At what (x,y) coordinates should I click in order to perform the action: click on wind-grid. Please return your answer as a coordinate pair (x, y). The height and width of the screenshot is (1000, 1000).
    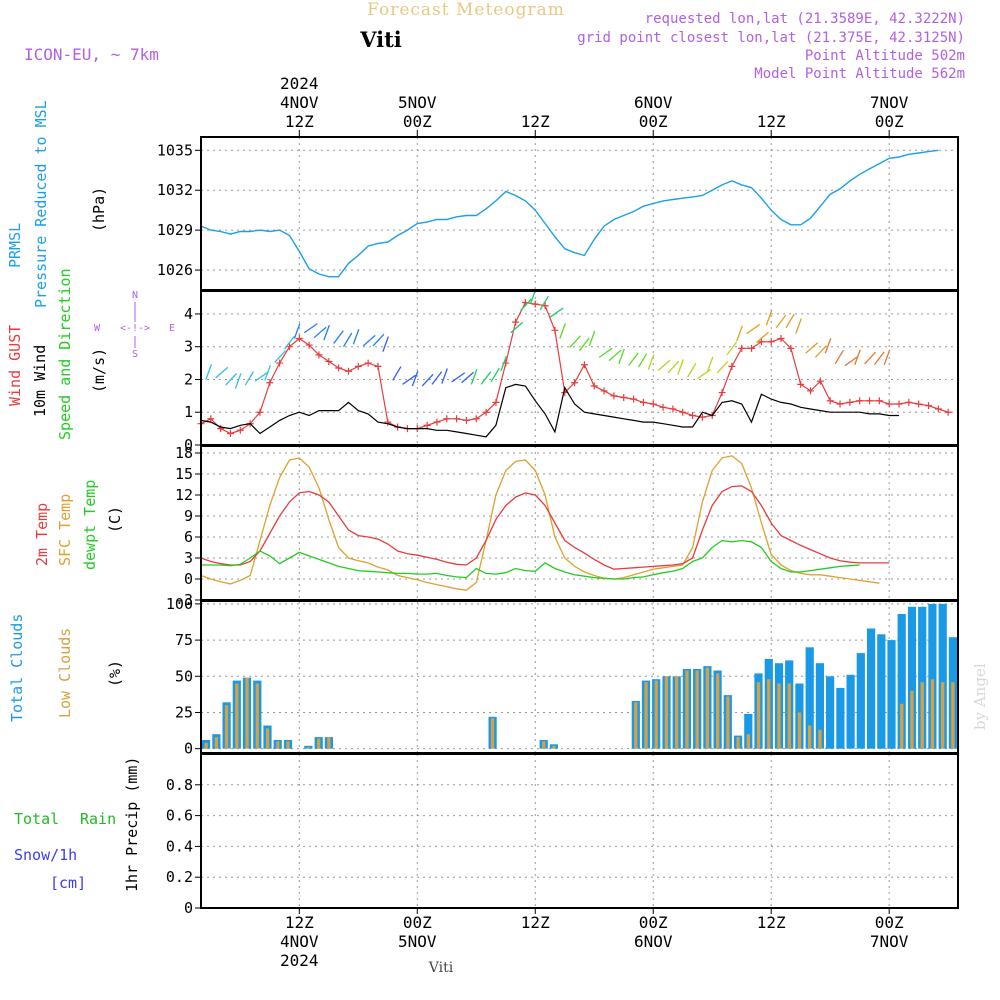
    Looking at the image, I should click on (579, 368).